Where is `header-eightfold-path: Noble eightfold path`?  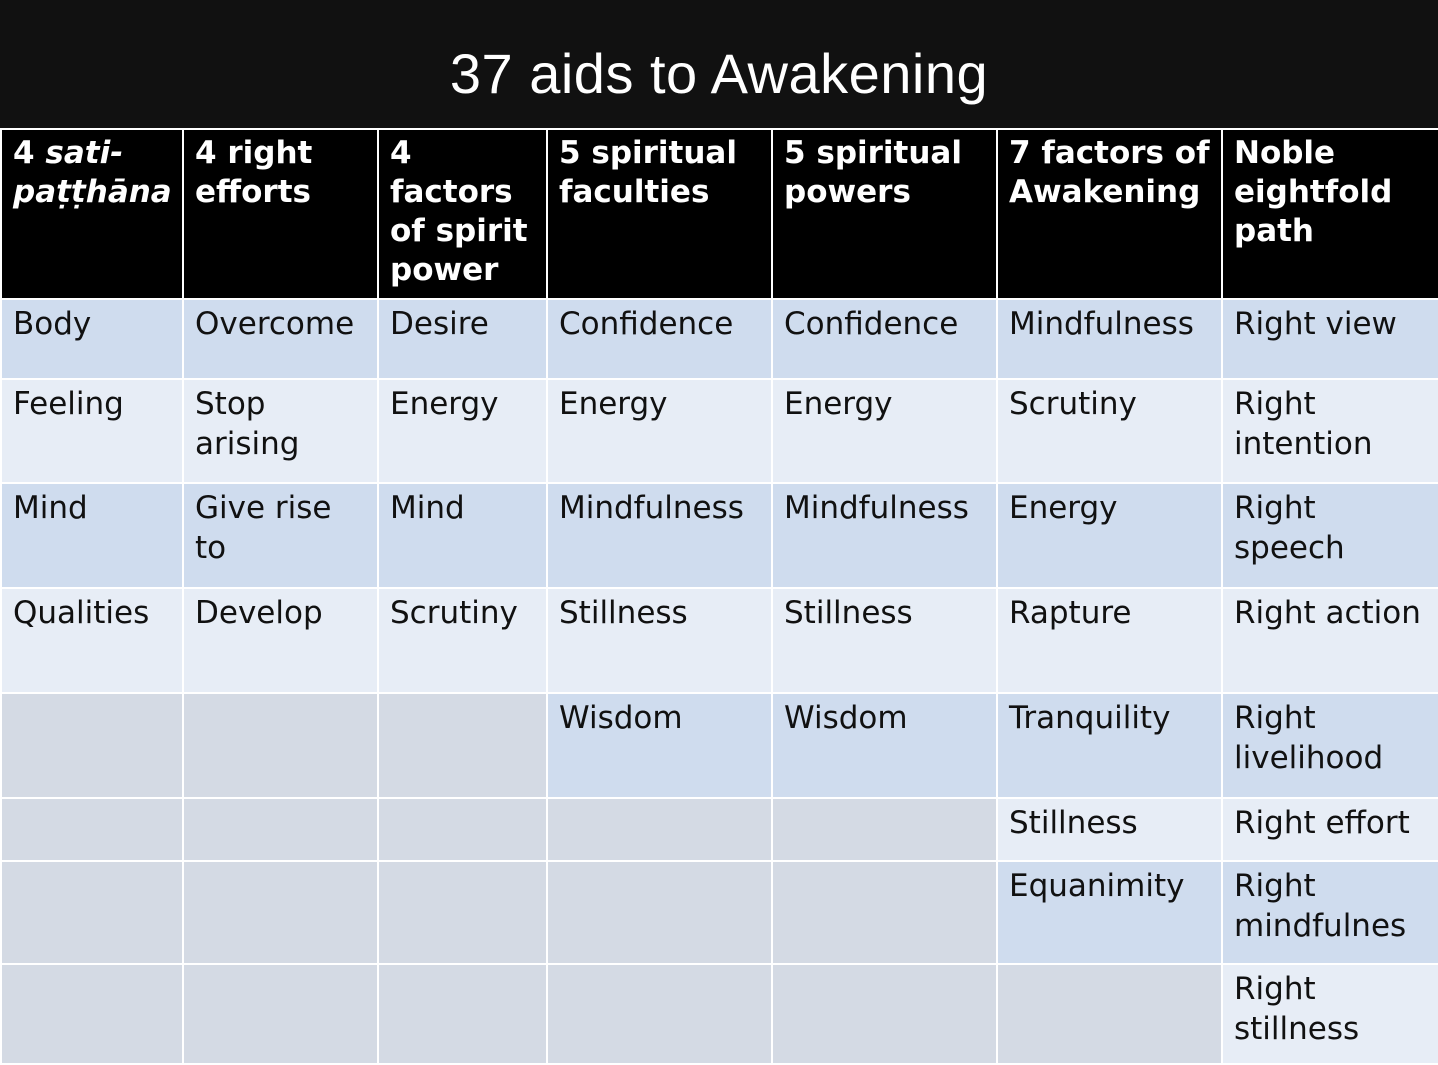 header-eightfold-path: Noble eightfold path is located at coordinates (1329, 214).